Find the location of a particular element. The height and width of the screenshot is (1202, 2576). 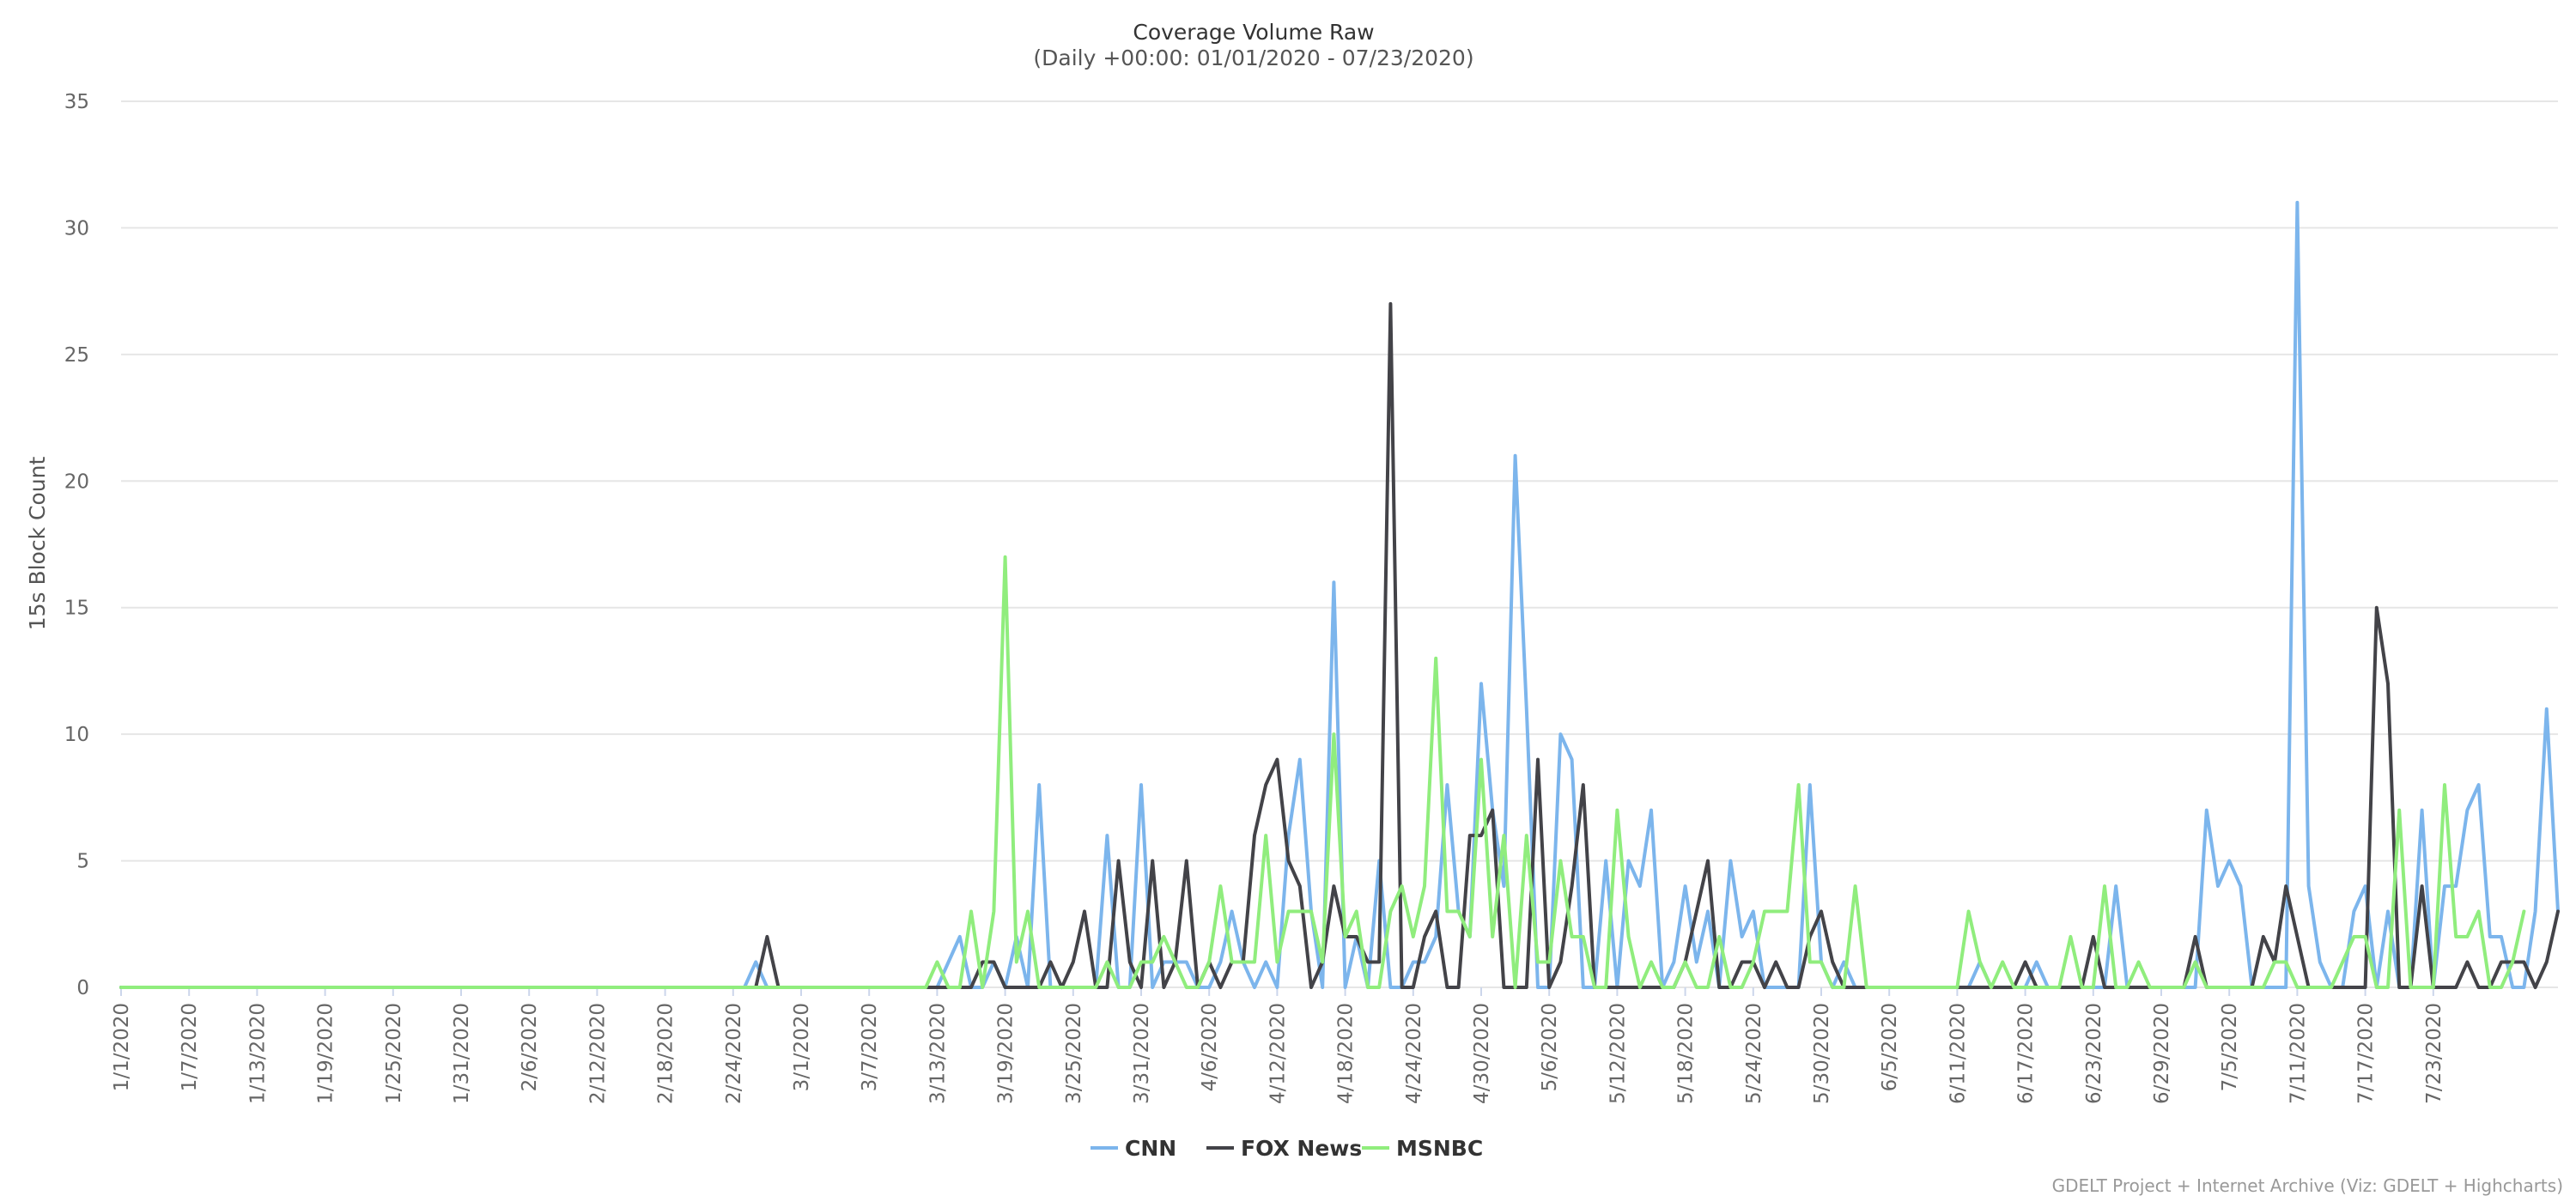

y-tick-label: 15 is located at coordinates (77, 609).